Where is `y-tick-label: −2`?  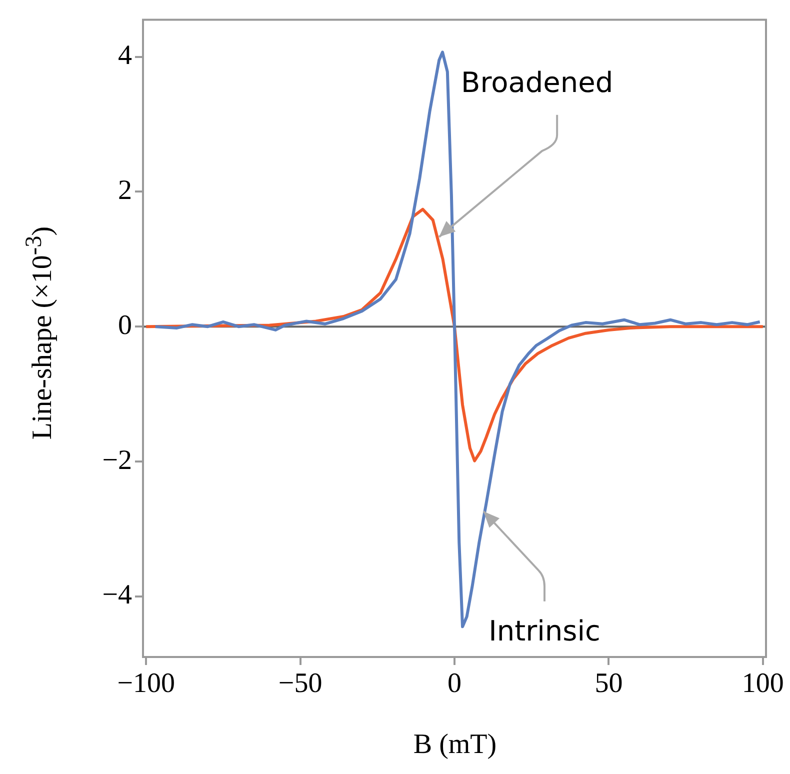 y-tick-label: −2 is located at coordinates (117, 460).